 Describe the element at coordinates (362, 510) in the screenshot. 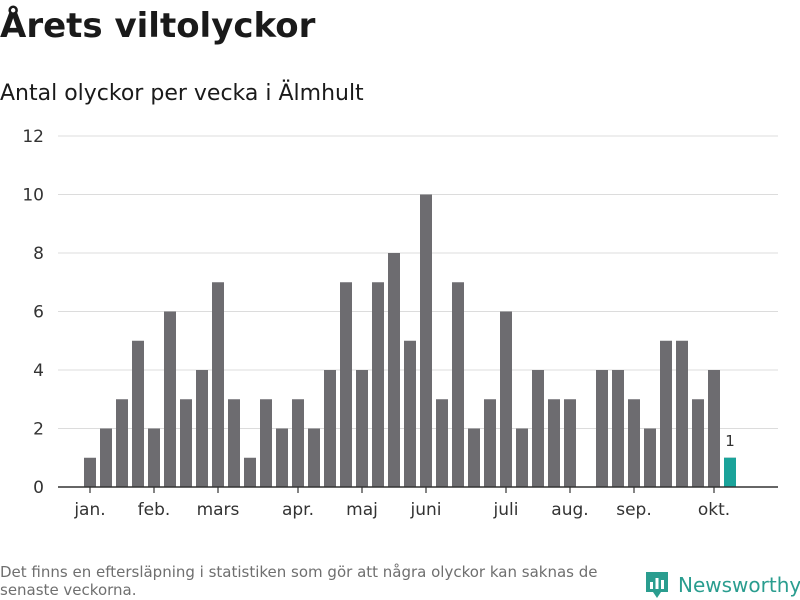

I see `x-tick-label: maj` at that location.